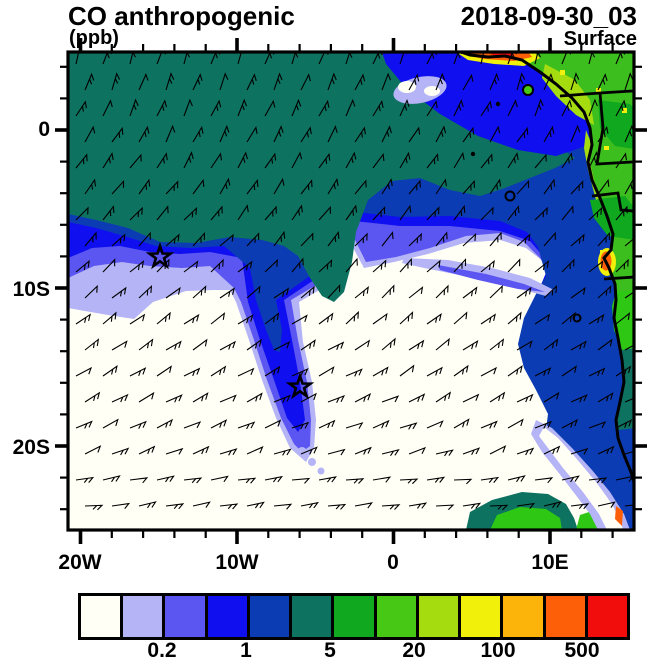  Describe the element at coordinates (498, 650) in the screenshot. I see `colorbar-label: 100` at that location.